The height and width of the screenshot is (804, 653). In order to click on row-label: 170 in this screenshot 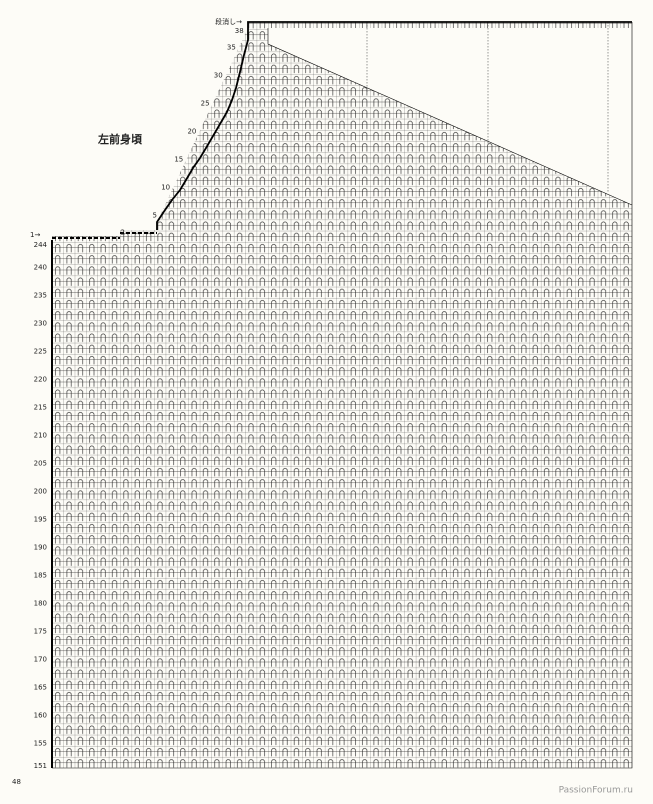, I will do `click(40, 659)`.